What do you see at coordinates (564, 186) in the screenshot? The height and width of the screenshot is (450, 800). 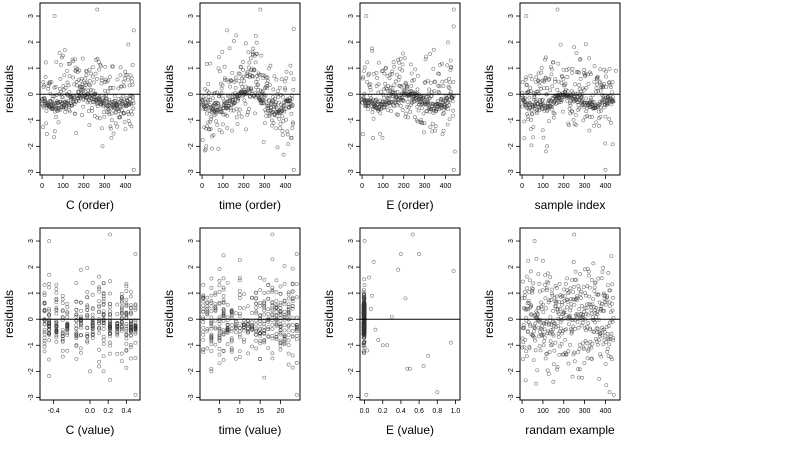 I see `x-tick-label: 200` at bounding box center [564, 186].